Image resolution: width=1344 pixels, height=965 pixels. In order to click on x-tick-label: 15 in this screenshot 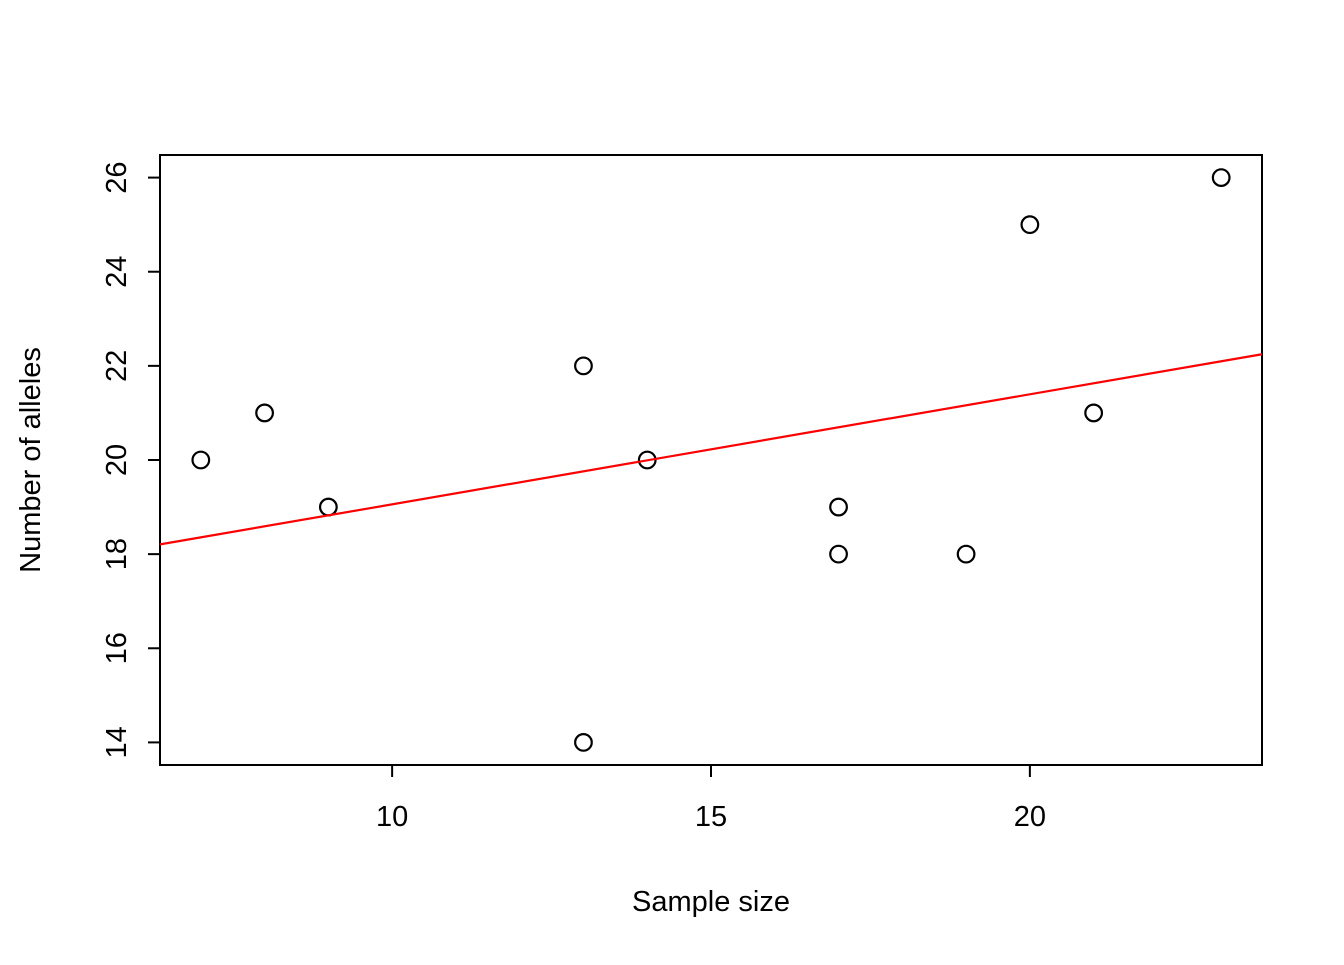, I will do `click(711, 817)`.